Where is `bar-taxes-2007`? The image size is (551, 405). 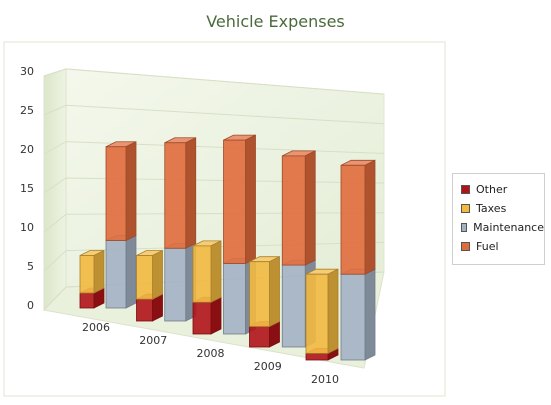
bar-taxes-2007 is located at coordinates (149, 274).